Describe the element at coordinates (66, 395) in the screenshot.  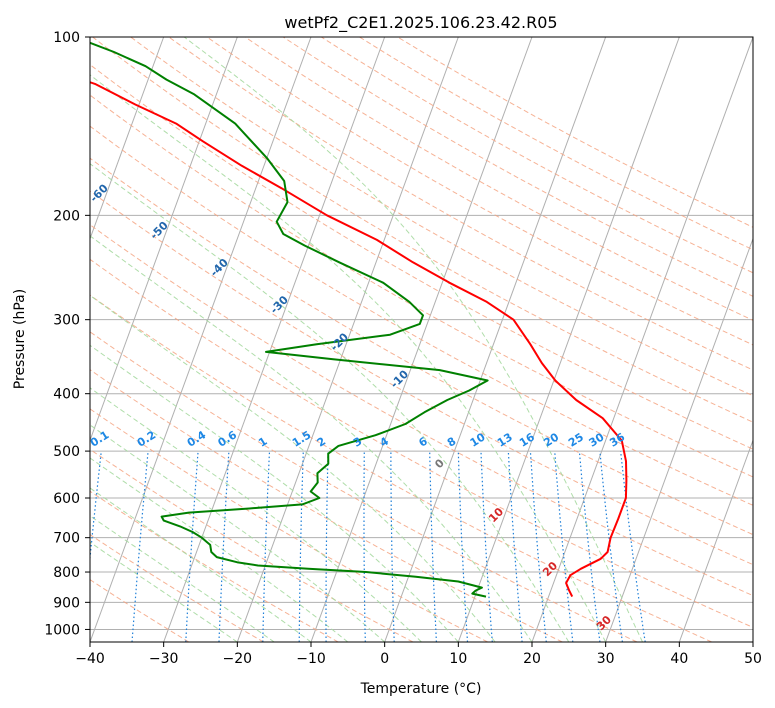
I see `y-tick-label: 400` at that location.